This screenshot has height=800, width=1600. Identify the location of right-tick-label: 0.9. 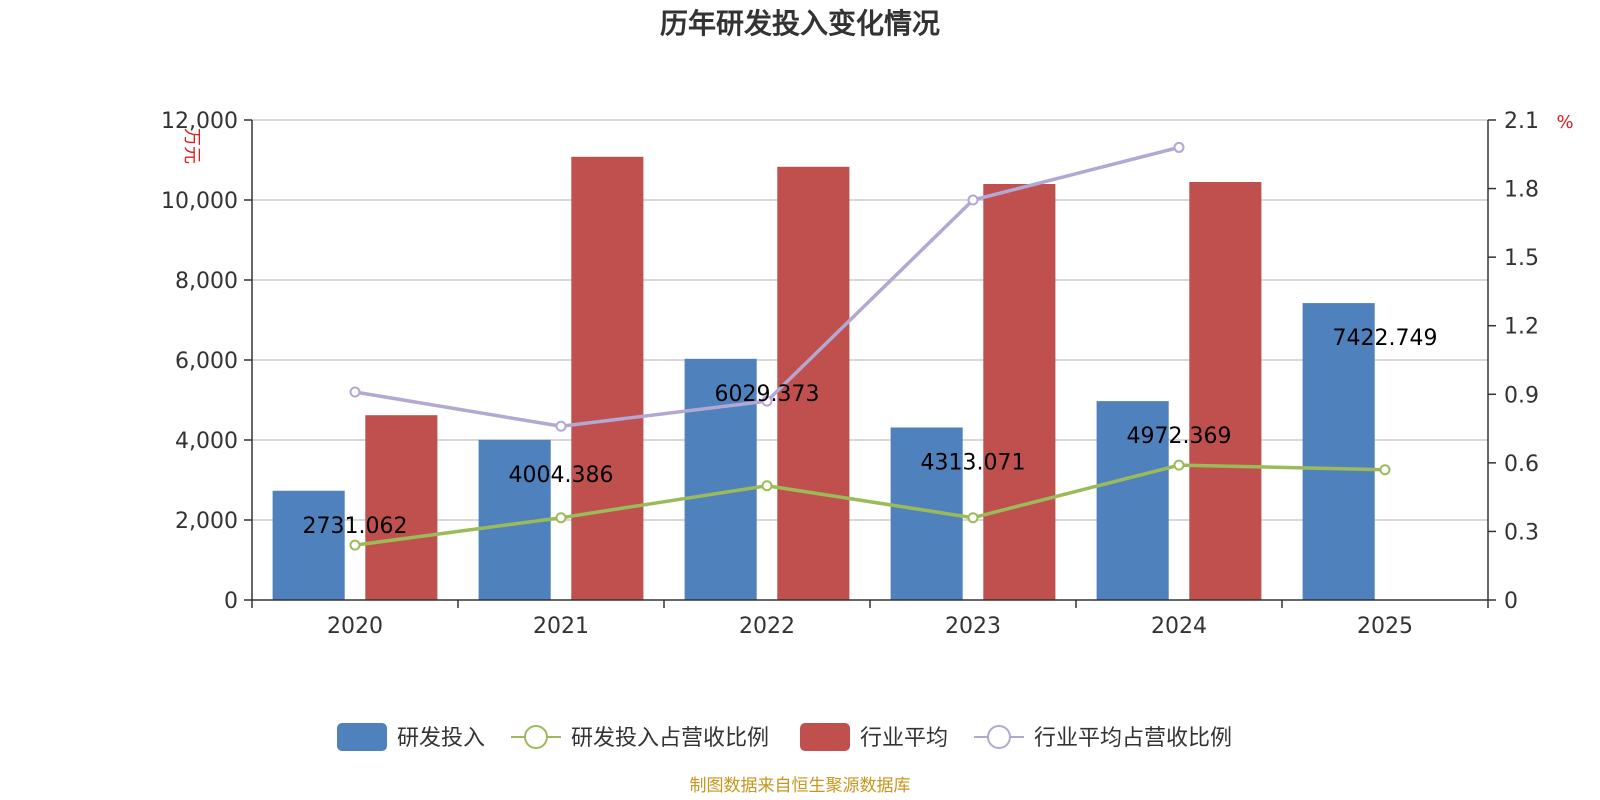
(1521, 395).